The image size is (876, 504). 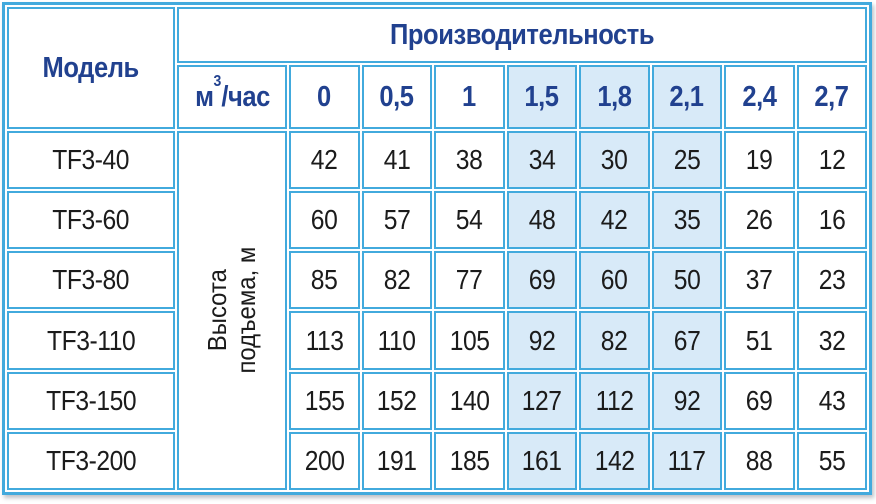 I want to click on value-cell: 54, so click(x=469, y=220).